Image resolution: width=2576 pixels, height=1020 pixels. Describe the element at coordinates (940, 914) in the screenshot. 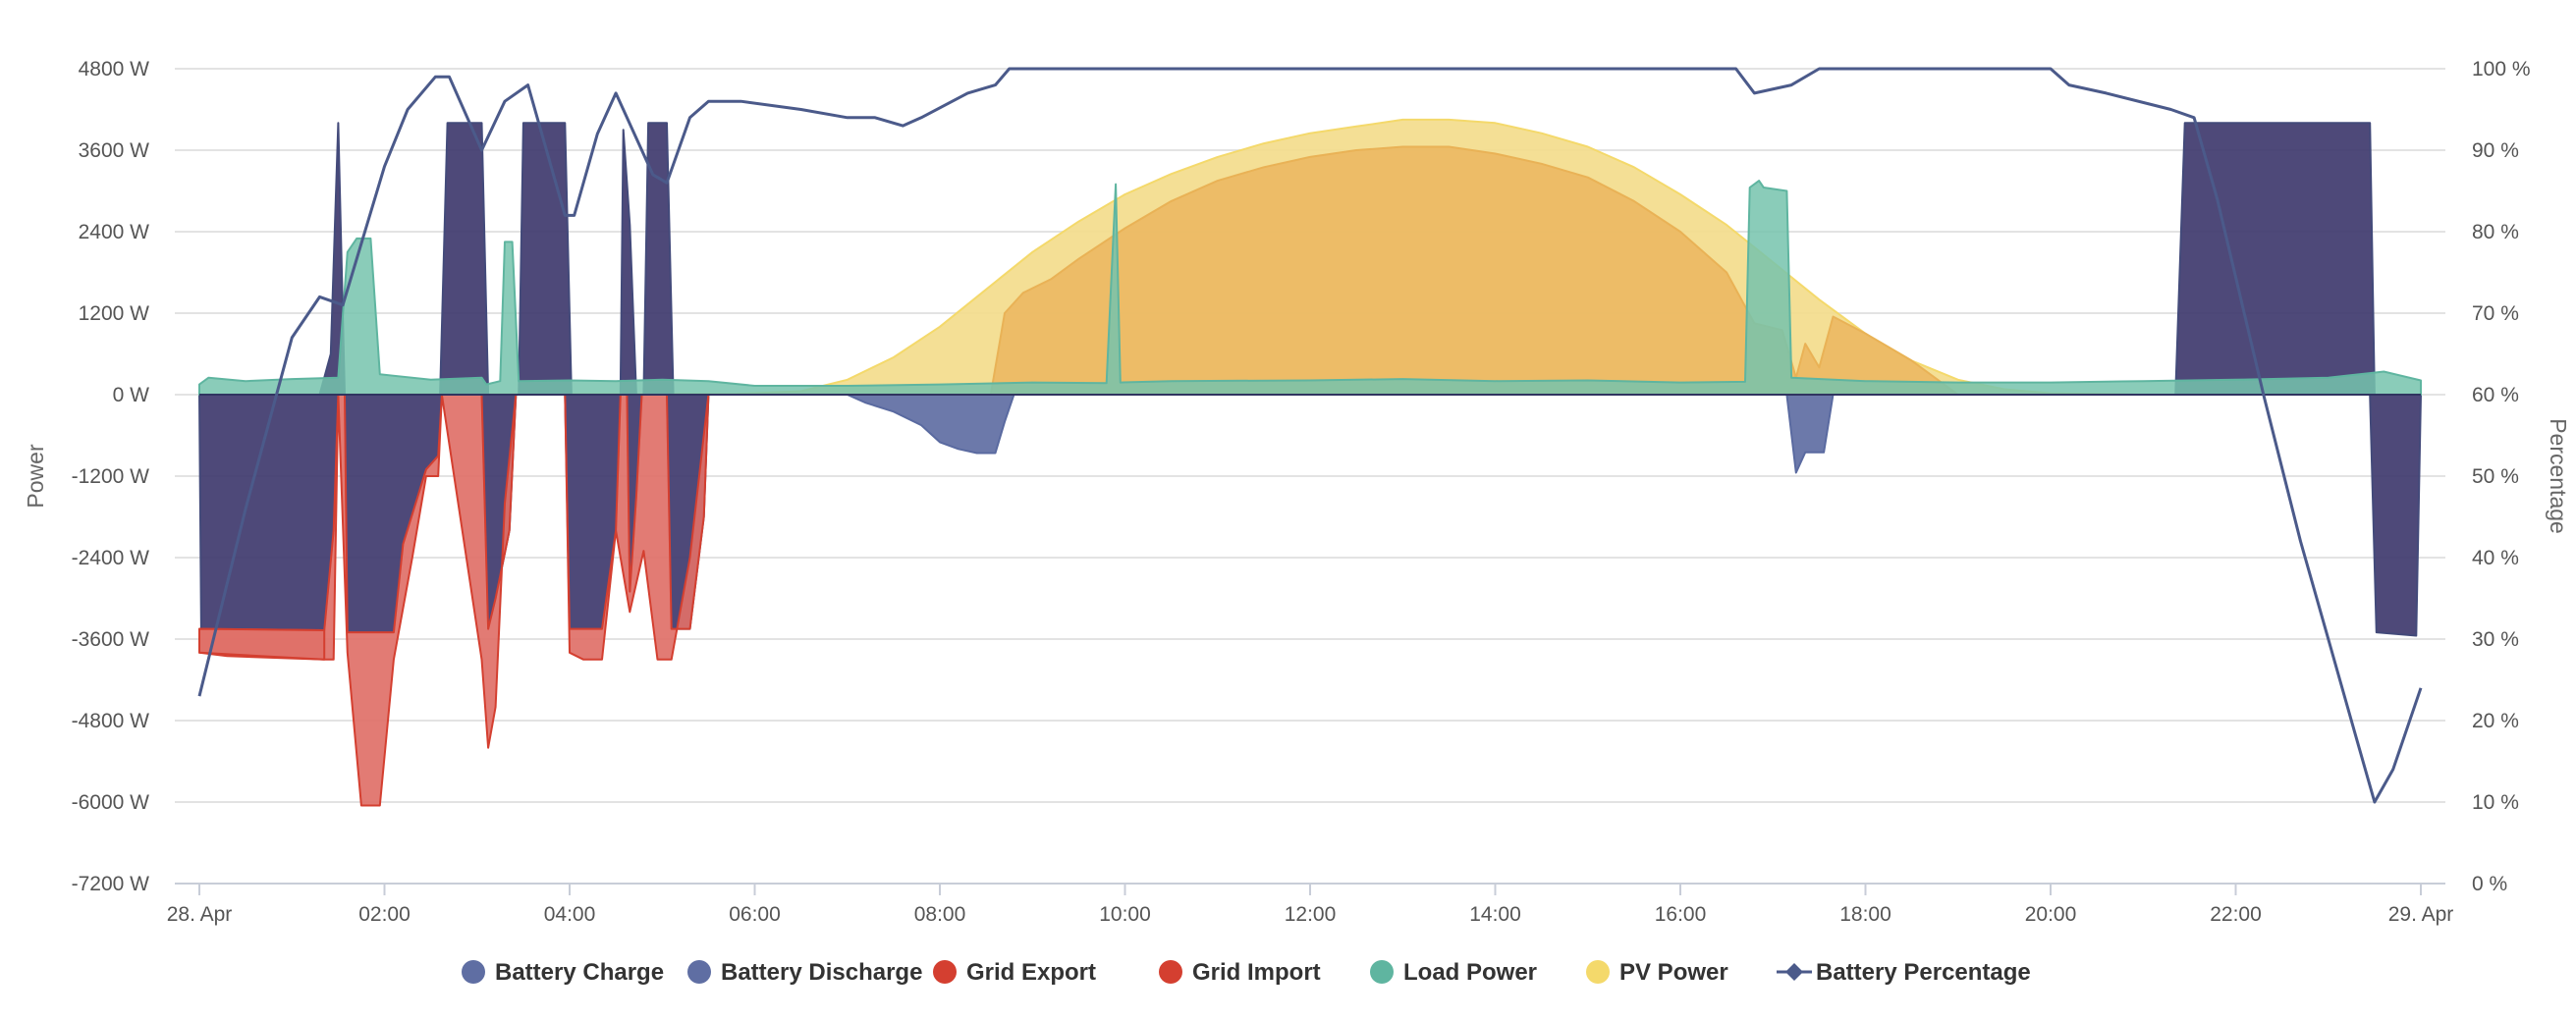

I see `x-tick-label: 08:00` at that location.